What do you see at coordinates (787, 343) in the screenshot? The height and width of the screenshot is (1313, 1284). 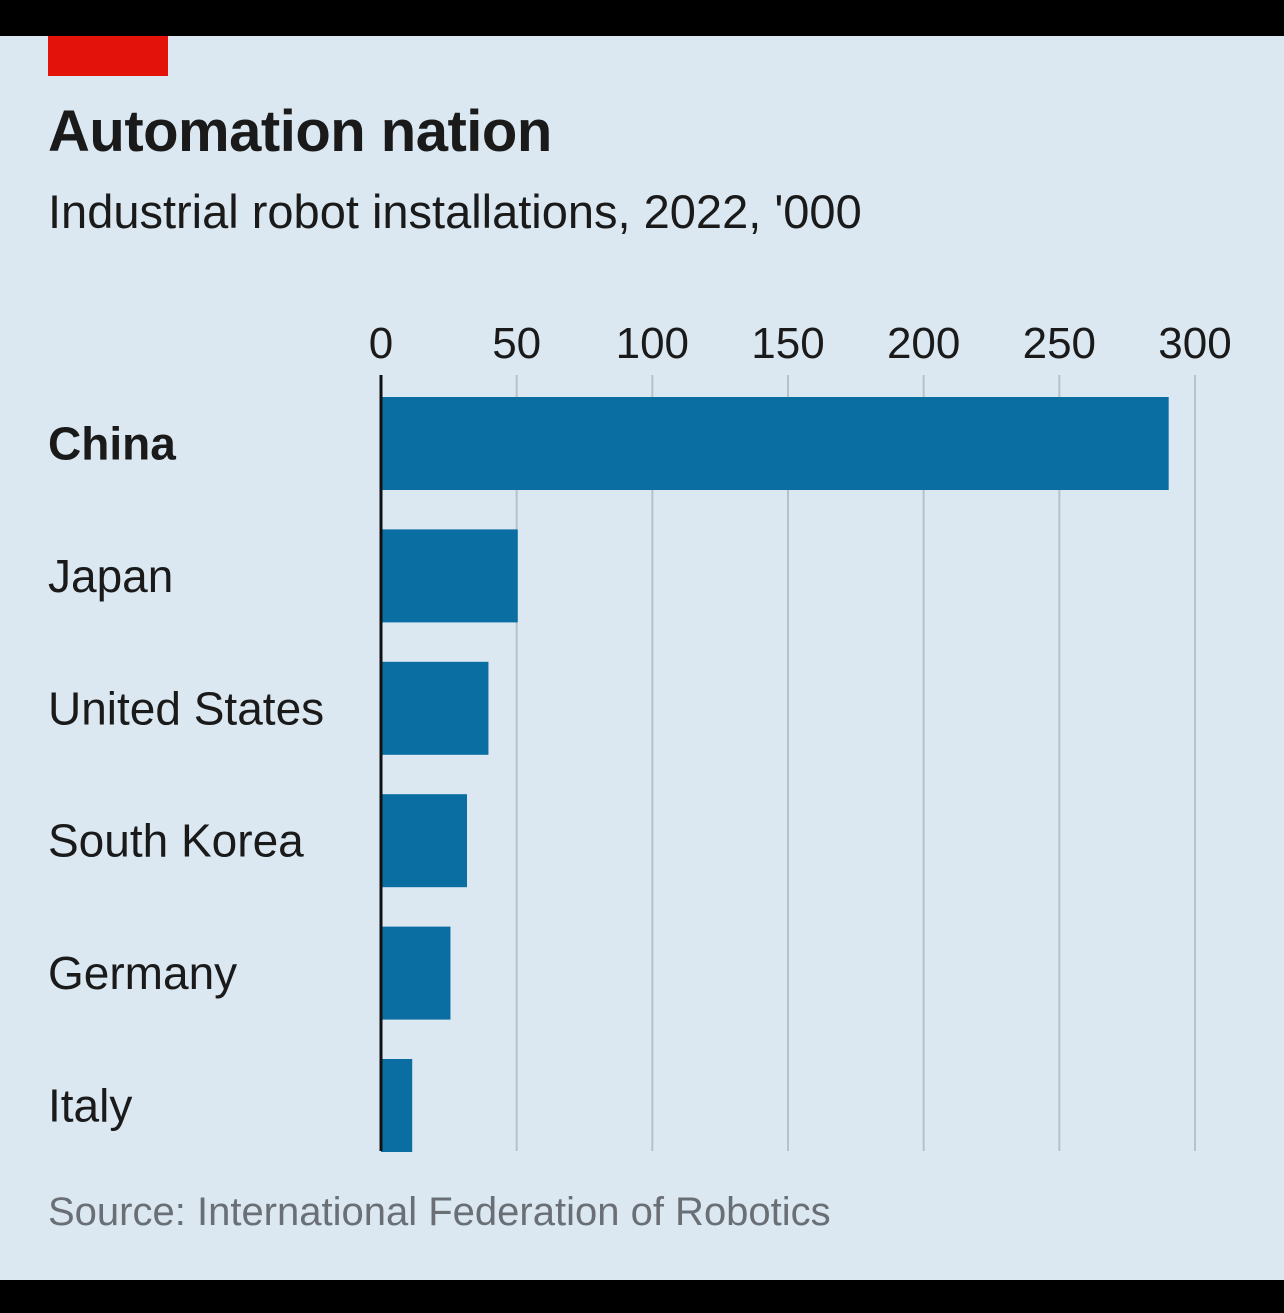 I see `x-tick-label: 150` at bounding box center [787, 343].